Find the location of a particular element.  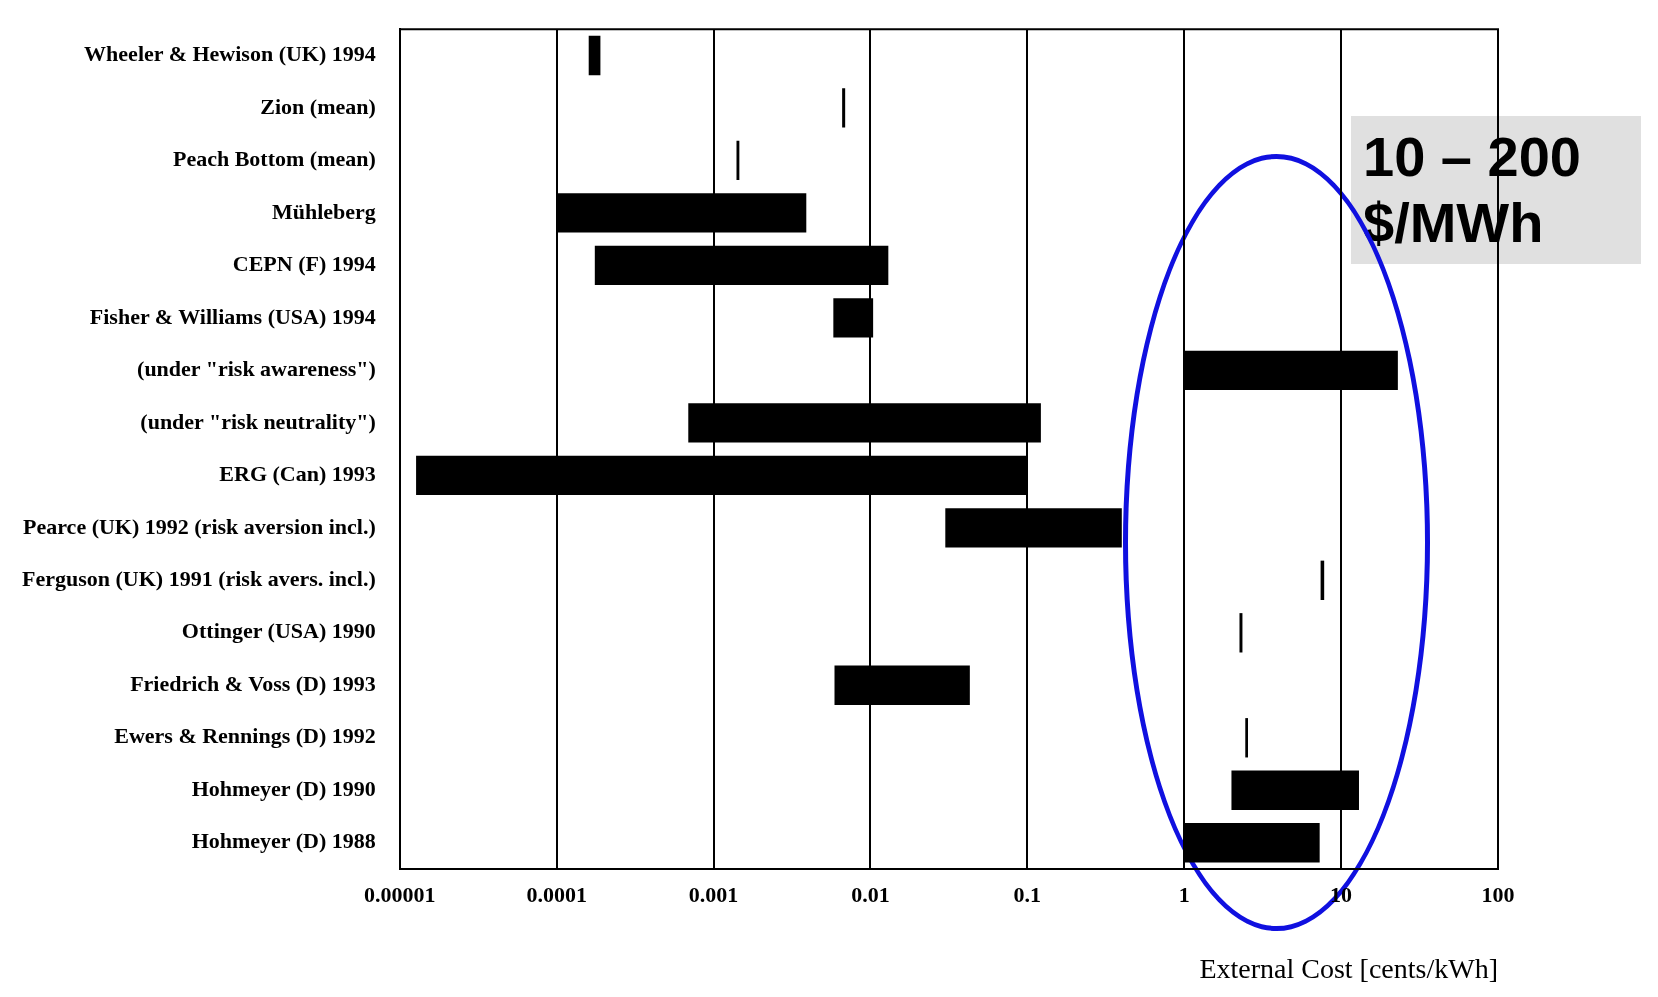

y-tick-label: ERG (Can) 1993 is located at coordinates (297, 474).